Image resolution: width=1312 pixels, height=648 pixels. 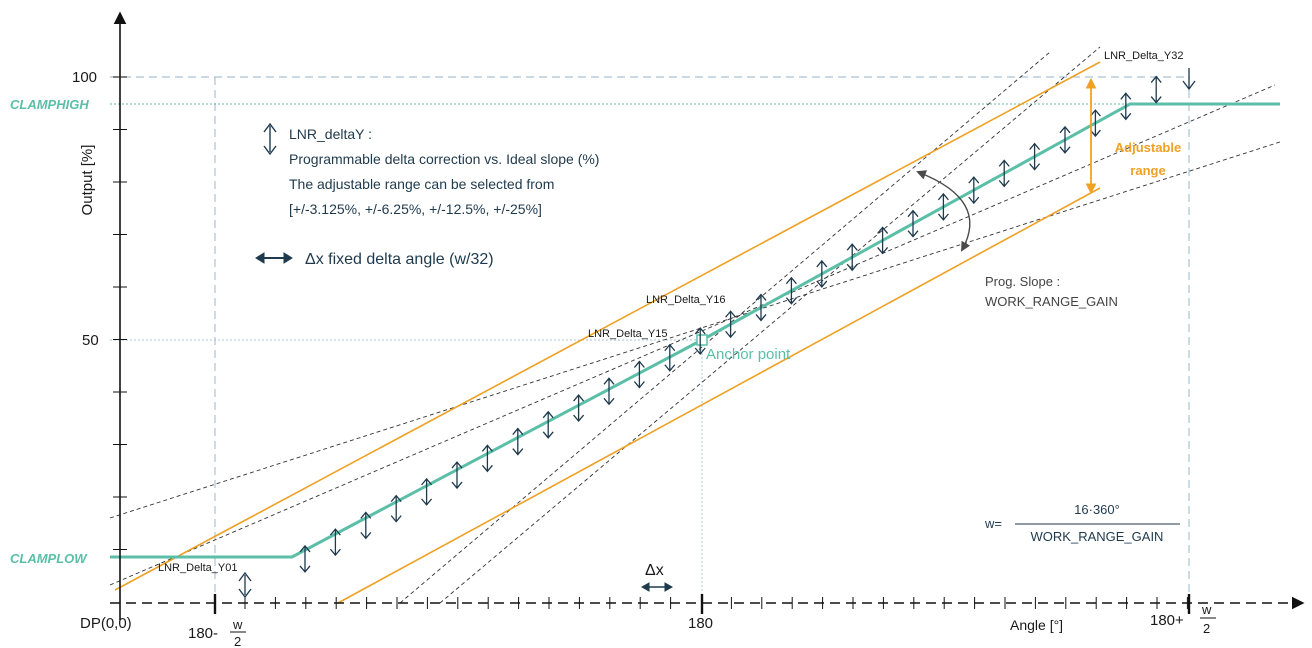 What do you see at coordinates (198, 568) in the screenshot?
I see `lnr-delta-y01-label: LNR_Delta_Y01` at bounding box center [198, 568].